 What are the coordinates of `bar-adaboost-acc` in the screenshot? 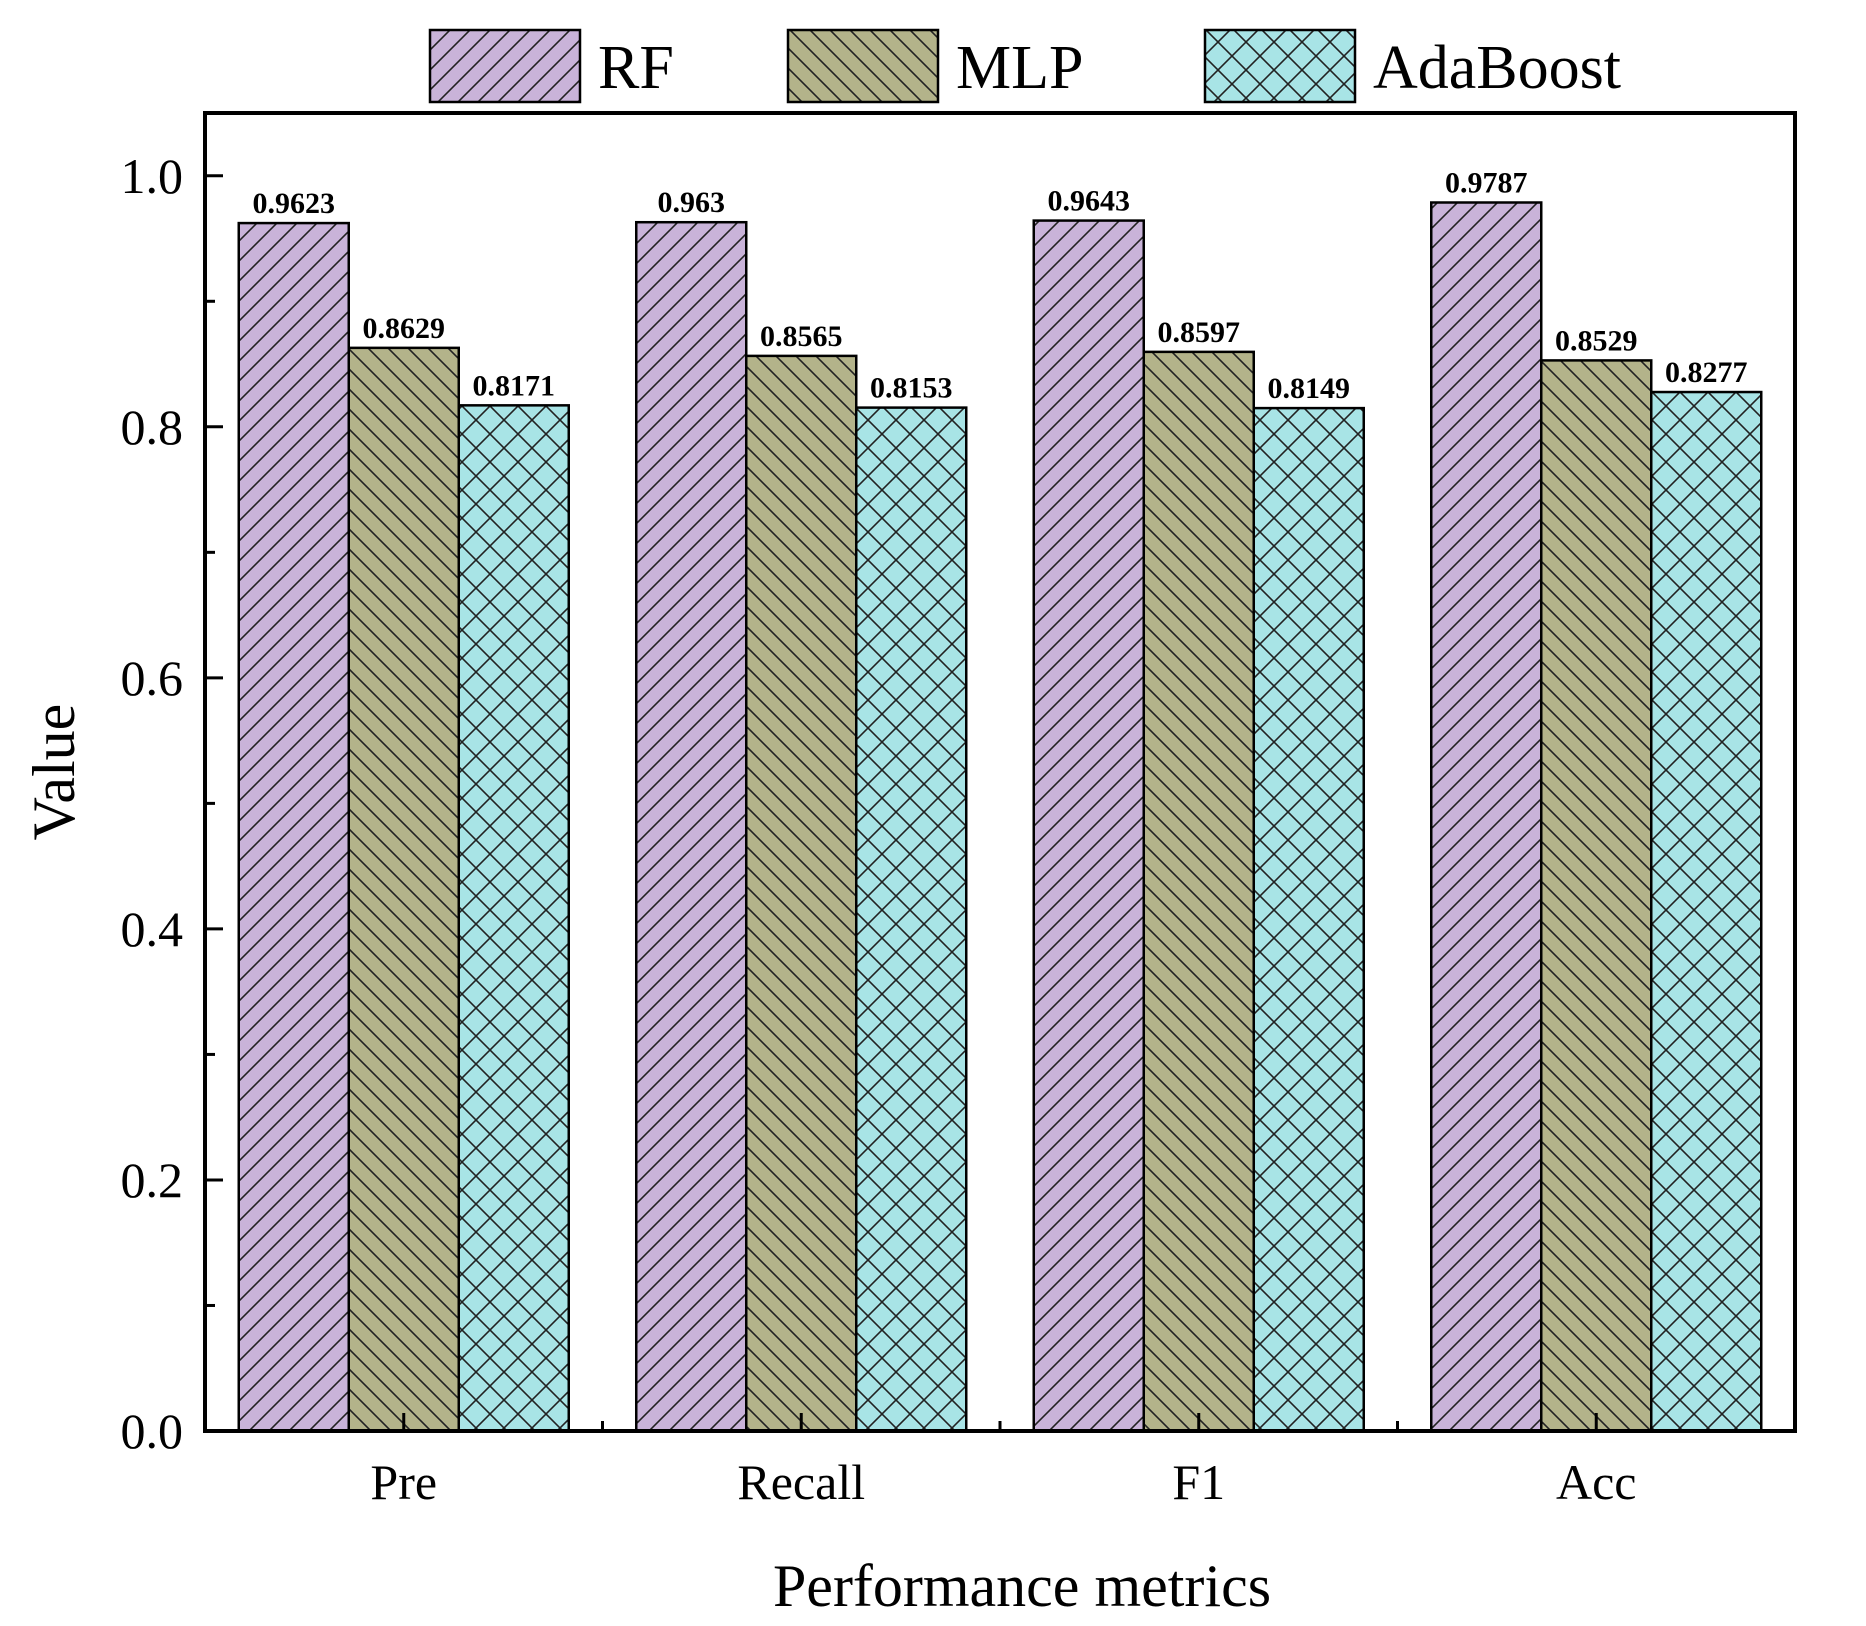 It's located at (1706, 911).